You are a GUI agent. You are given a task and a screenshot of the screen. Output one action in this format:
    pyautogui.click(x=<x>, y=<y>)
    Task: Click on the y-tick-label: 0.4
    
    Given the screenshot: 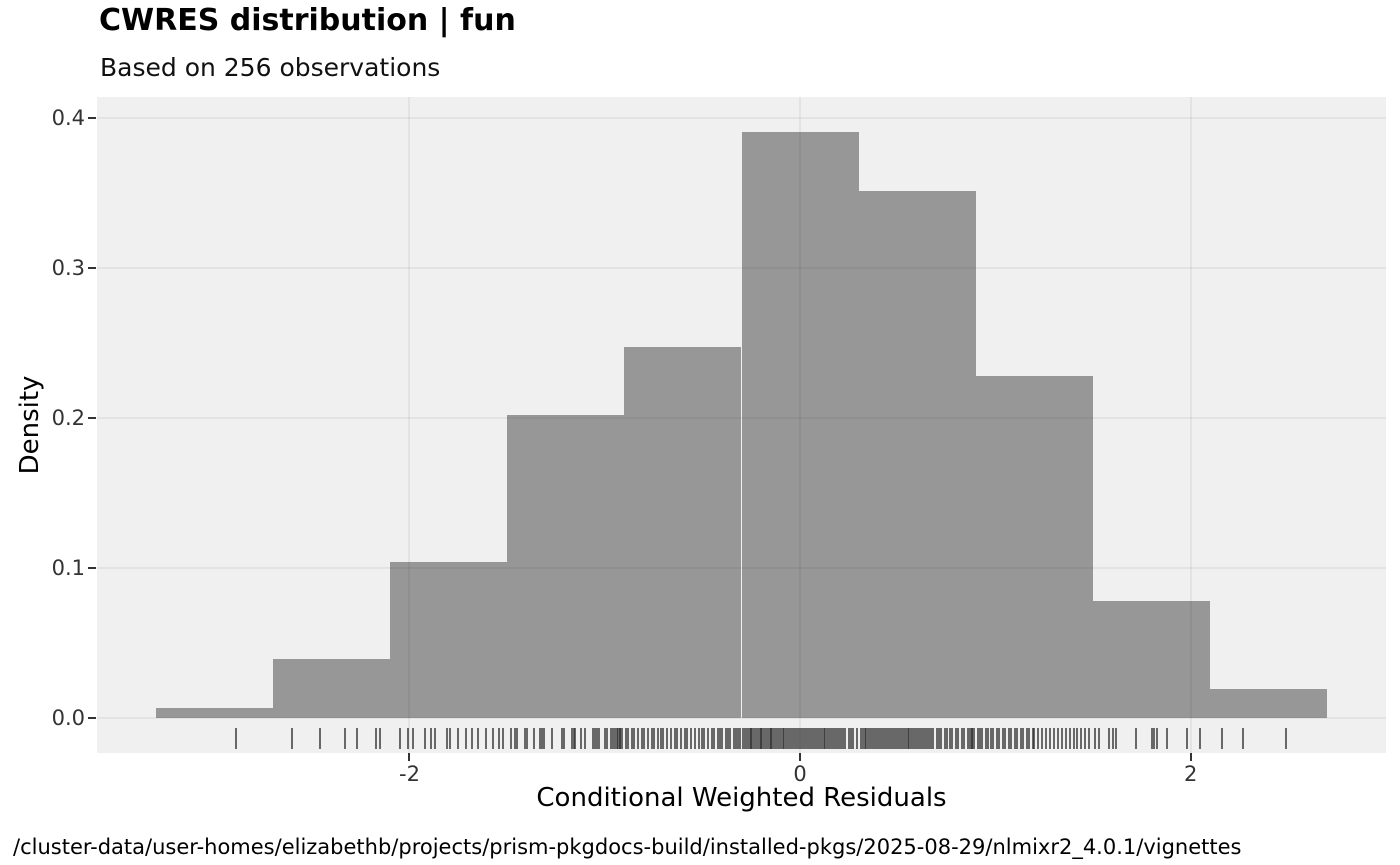 What is the action you would take?
    pyautogui.click(x=68, y=118)
    